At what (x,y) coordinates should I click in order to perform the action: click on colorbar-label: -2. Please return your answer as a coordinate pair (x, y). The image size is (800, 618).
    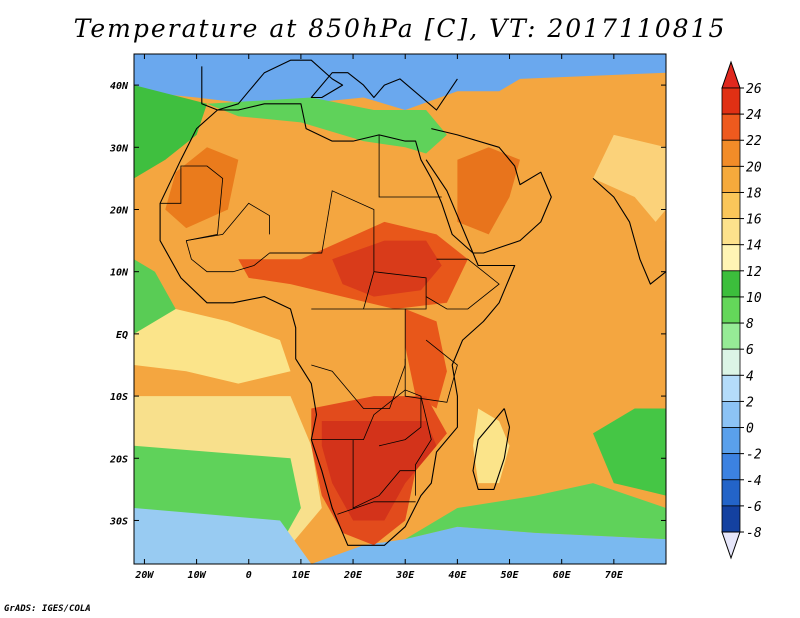
    Looking at the image, I should click on (754, 455).